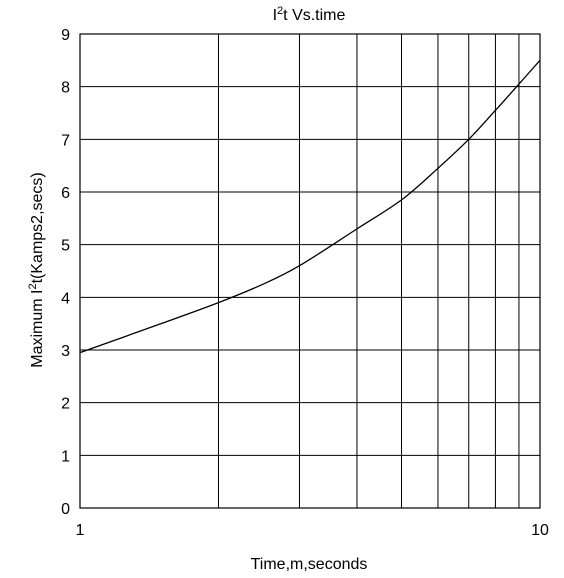 The image size is (564, 578). I want to click on y-axis-title: Maximum I2t(Kamps2,secs), so click(36, 270).